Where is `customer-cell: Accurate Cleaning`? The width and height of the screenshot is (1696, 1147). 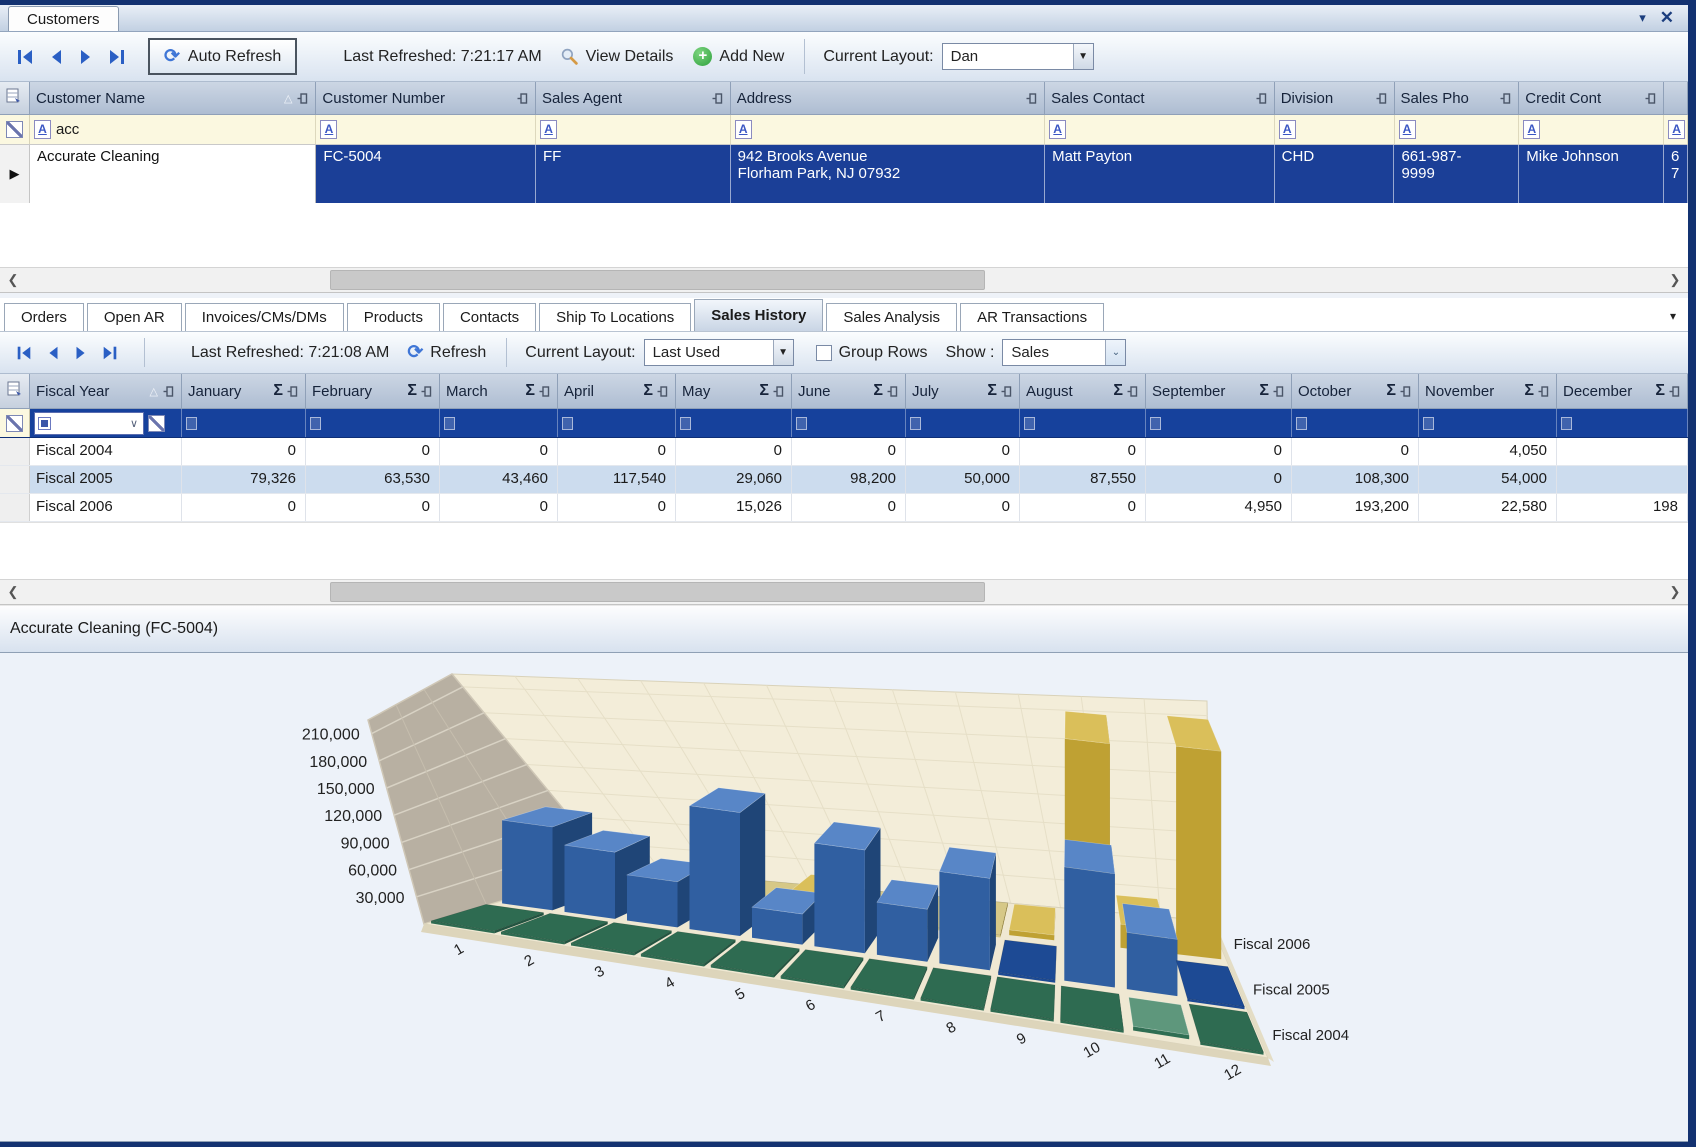
customer-cell: Accurate Cleaning is located at coordinates (173, 174).